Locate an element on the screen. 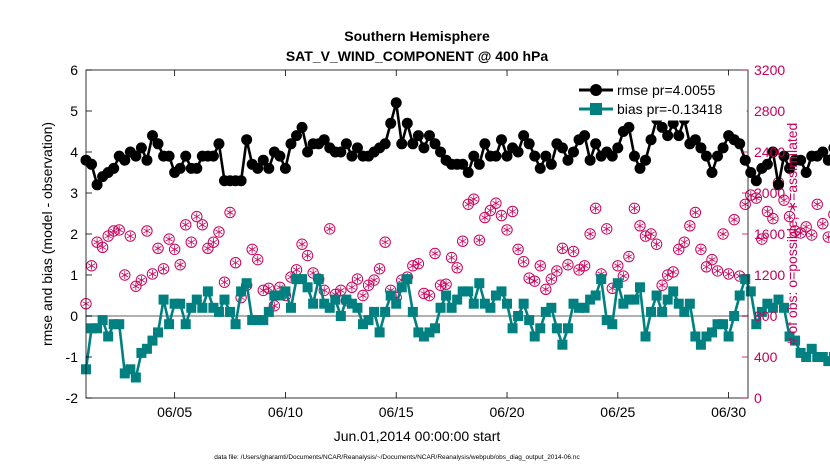 Image resolution: width=830 pixels, height=475 pixels. chart-title: Southern Hemisphere is located at coordinates (417, 36).